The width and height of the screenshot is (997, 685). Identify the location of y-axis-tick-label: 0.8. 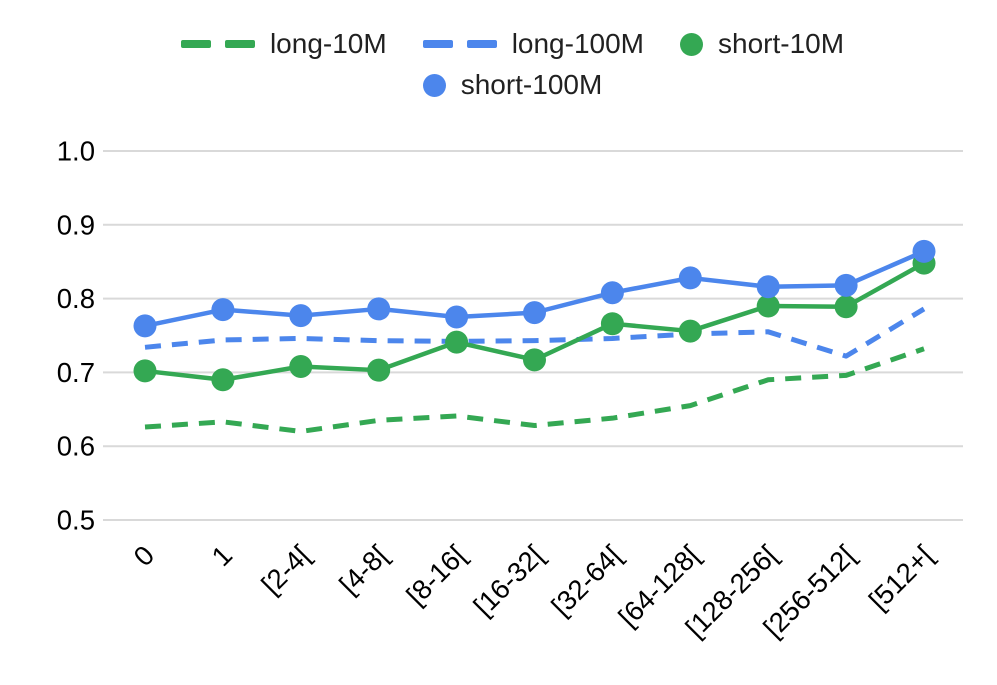
(76, 298).